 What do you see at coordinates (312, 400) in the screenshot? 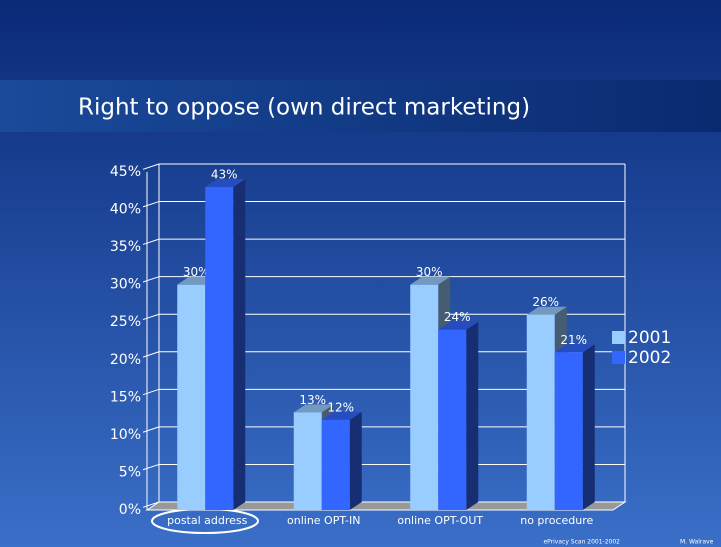
I see `value-label: 13%` at bounding box center [312, 400].